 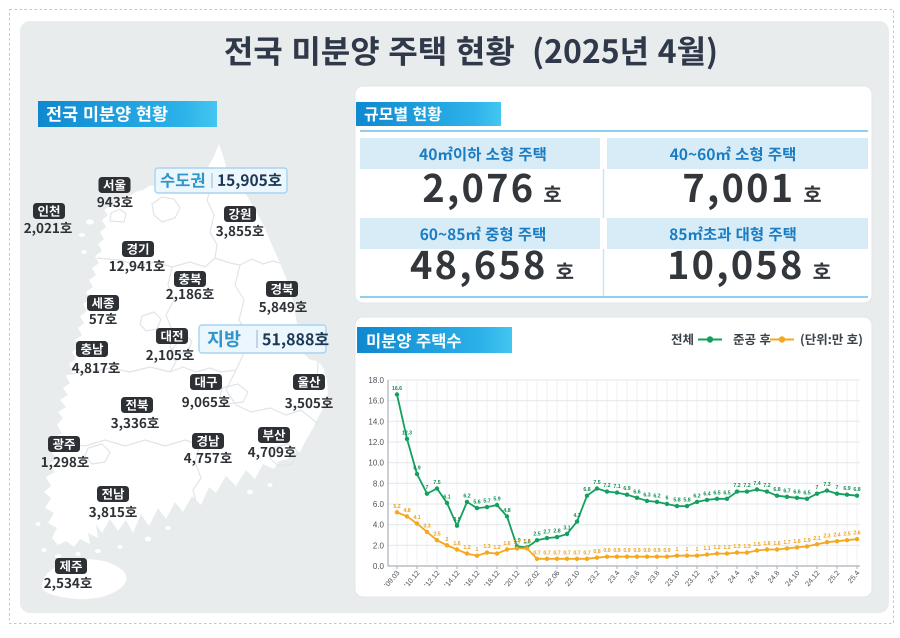 What do you see at coordinates (376, 401) in the screenshot?
I see `svg-text: 16.0` at bounding box center [376, 401].